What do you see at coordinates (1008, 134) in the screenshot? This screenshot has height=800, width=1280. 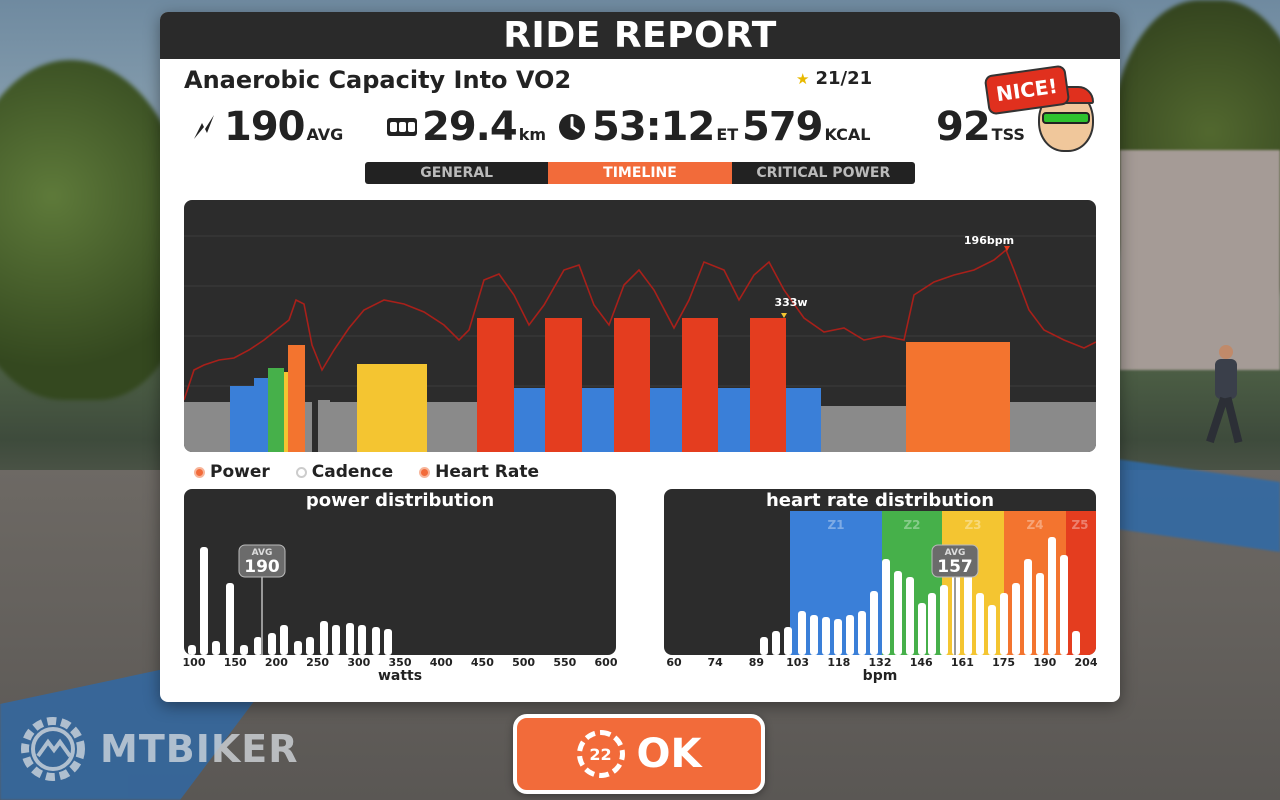 I see `stat-tss-unit: TSS` at bounding box center [1008, 134].